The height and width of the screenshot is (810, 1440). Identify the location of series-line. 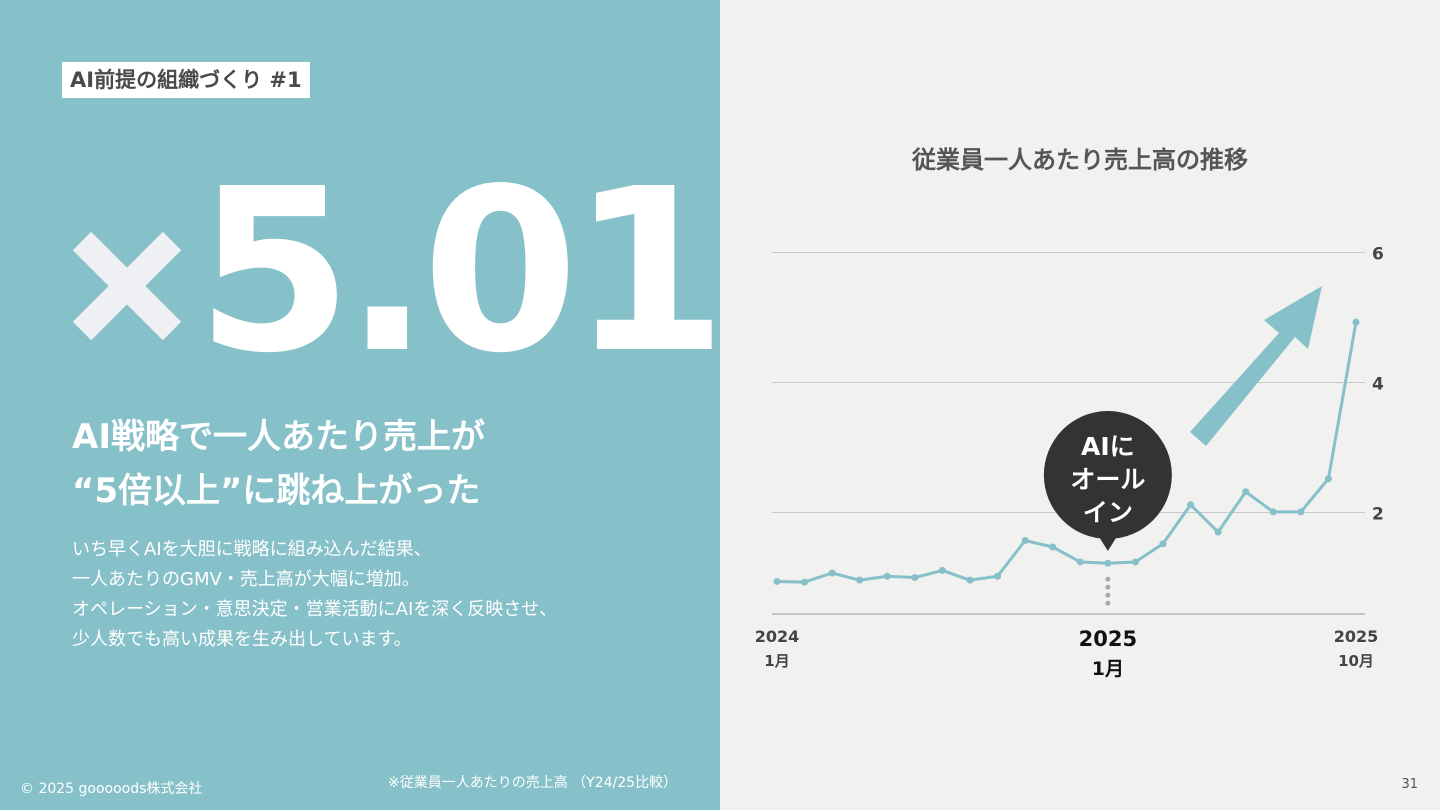
(1067, 452).